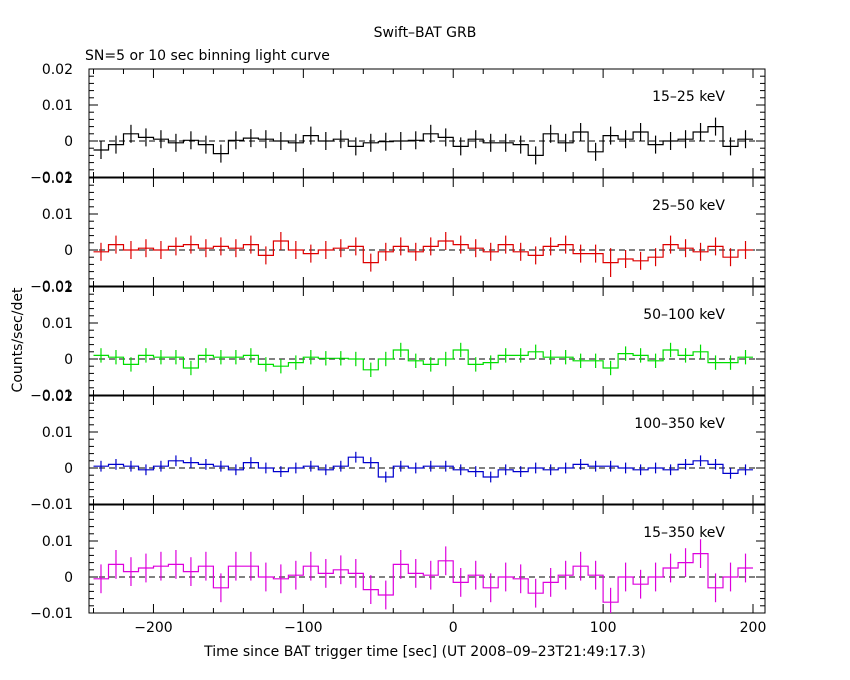 Image resolution: width=850 pixels, height=680 pixels. I want to click on chart-title: Swift–BAT GRB, so click(425, 33).